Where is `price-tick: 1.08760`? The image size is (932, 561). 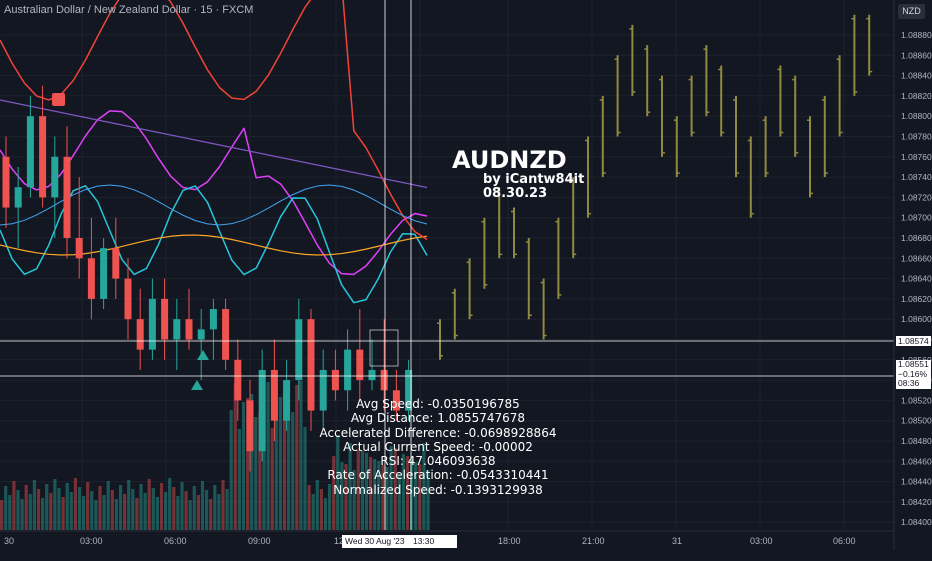
price-tick: 1.08760 is located at coordinates (916, 157).